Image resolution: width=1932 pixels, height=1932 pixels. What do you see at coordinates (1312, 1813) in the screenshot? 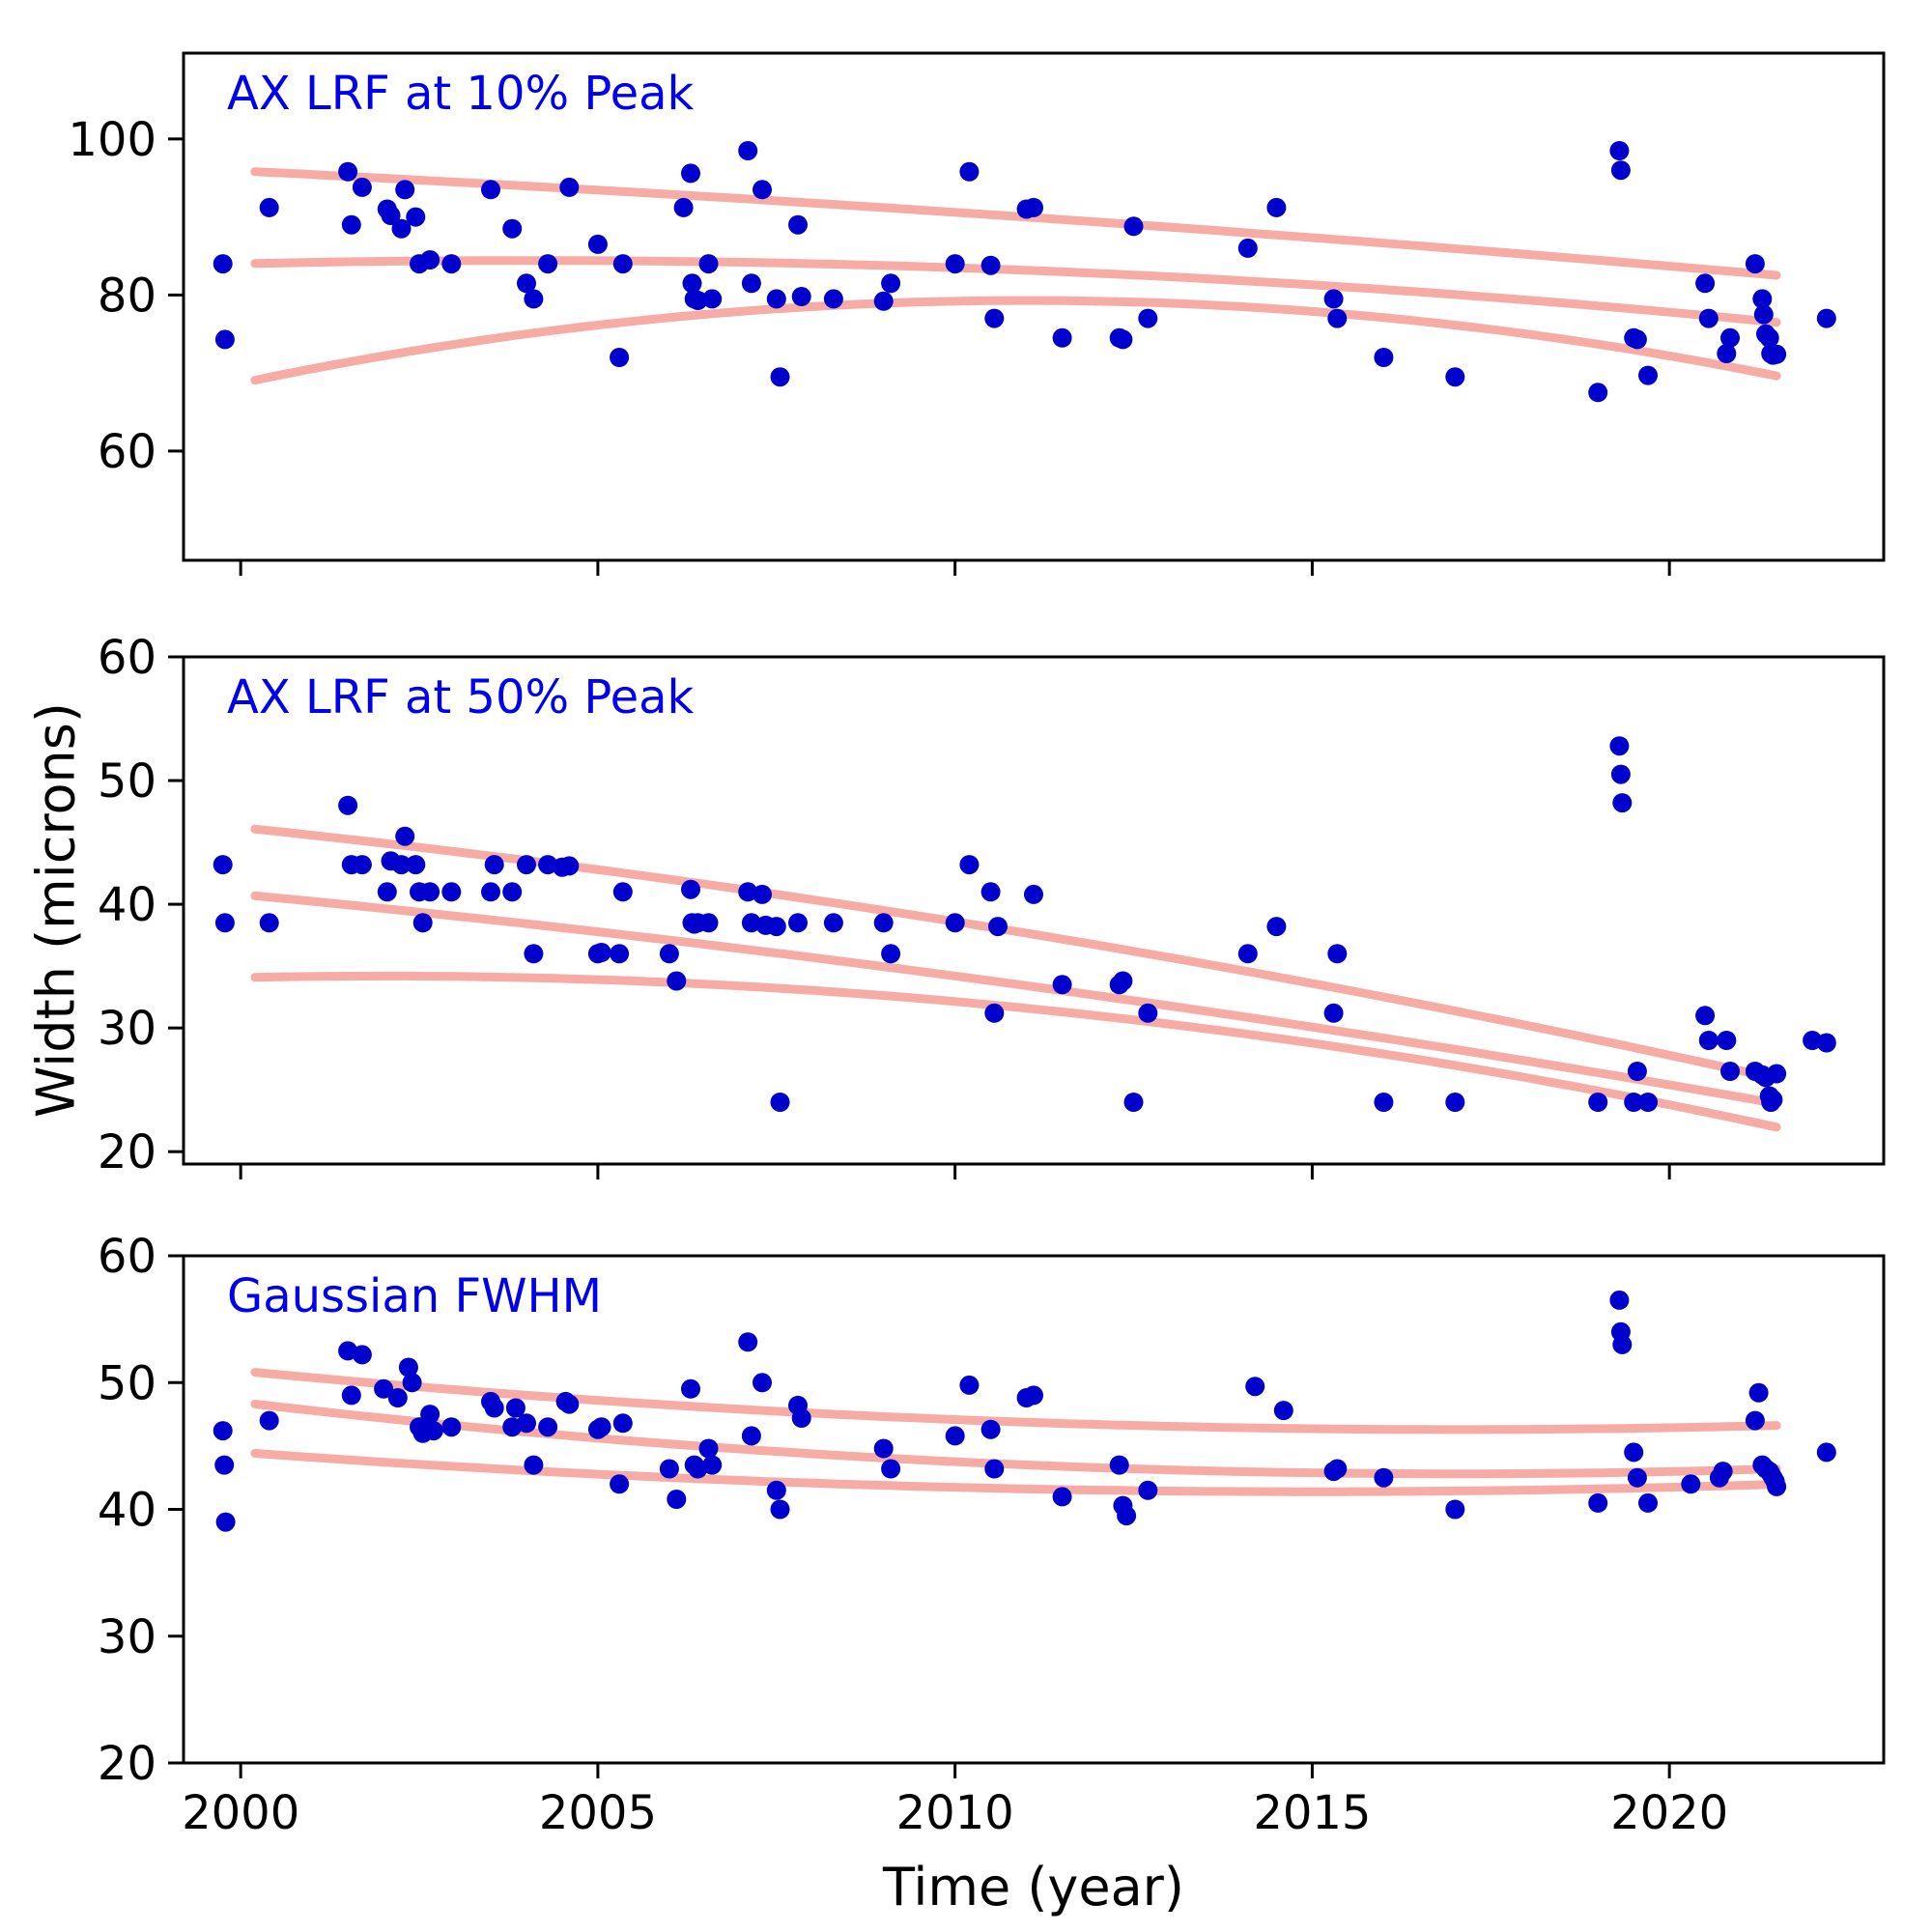
I see `x-tick-label: 2015` at bounding box center [1312, 1813].